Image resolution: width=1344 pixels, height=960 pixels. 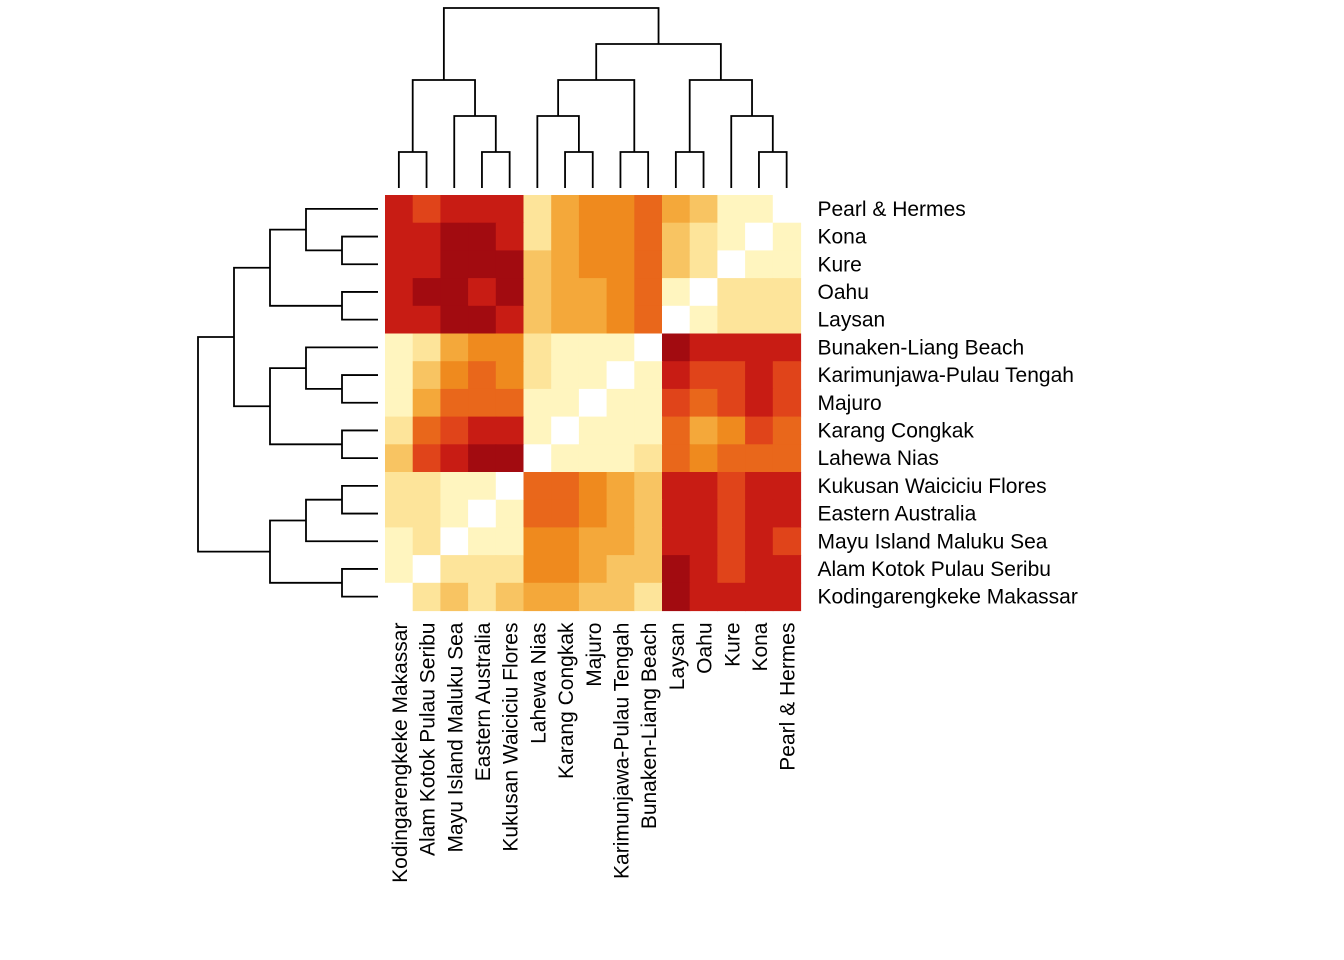 I want to click on row-label: Kukusan Waiciciu Flores, so click(x=932, y=486).